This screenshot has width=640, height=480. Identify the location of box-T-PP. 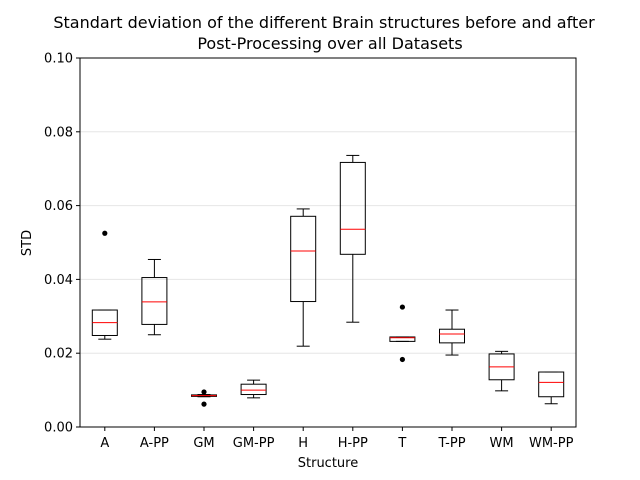
(452, 332).